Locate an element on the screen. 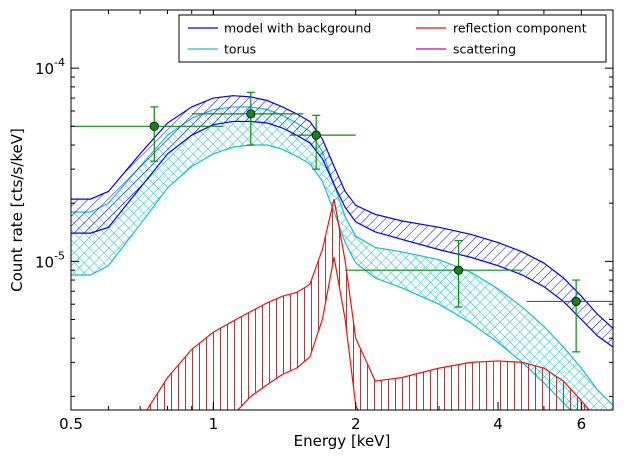 The width and height of the screenshot is (624, 459). x-tick-label: 2 is located at coordinates (356, 424).